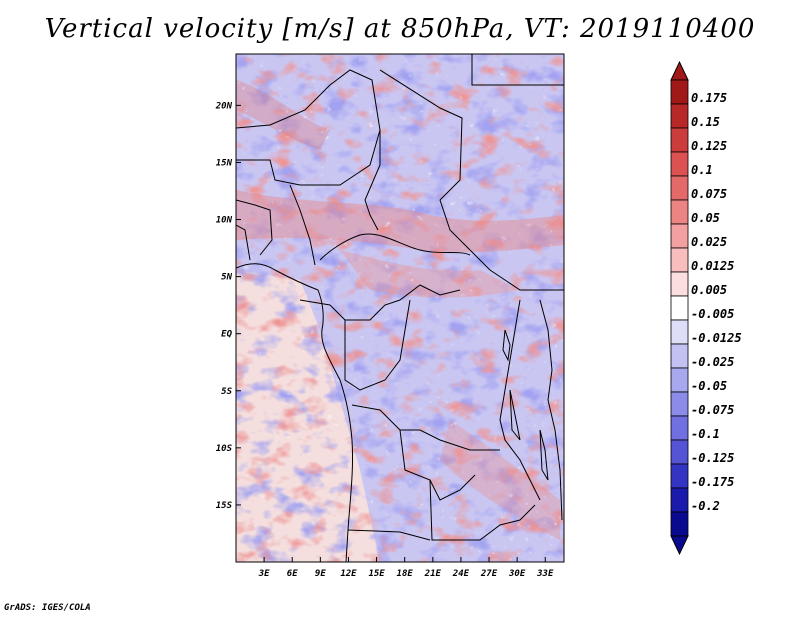  I want to click on colorbar-label: 0.005, so click(709, 290).